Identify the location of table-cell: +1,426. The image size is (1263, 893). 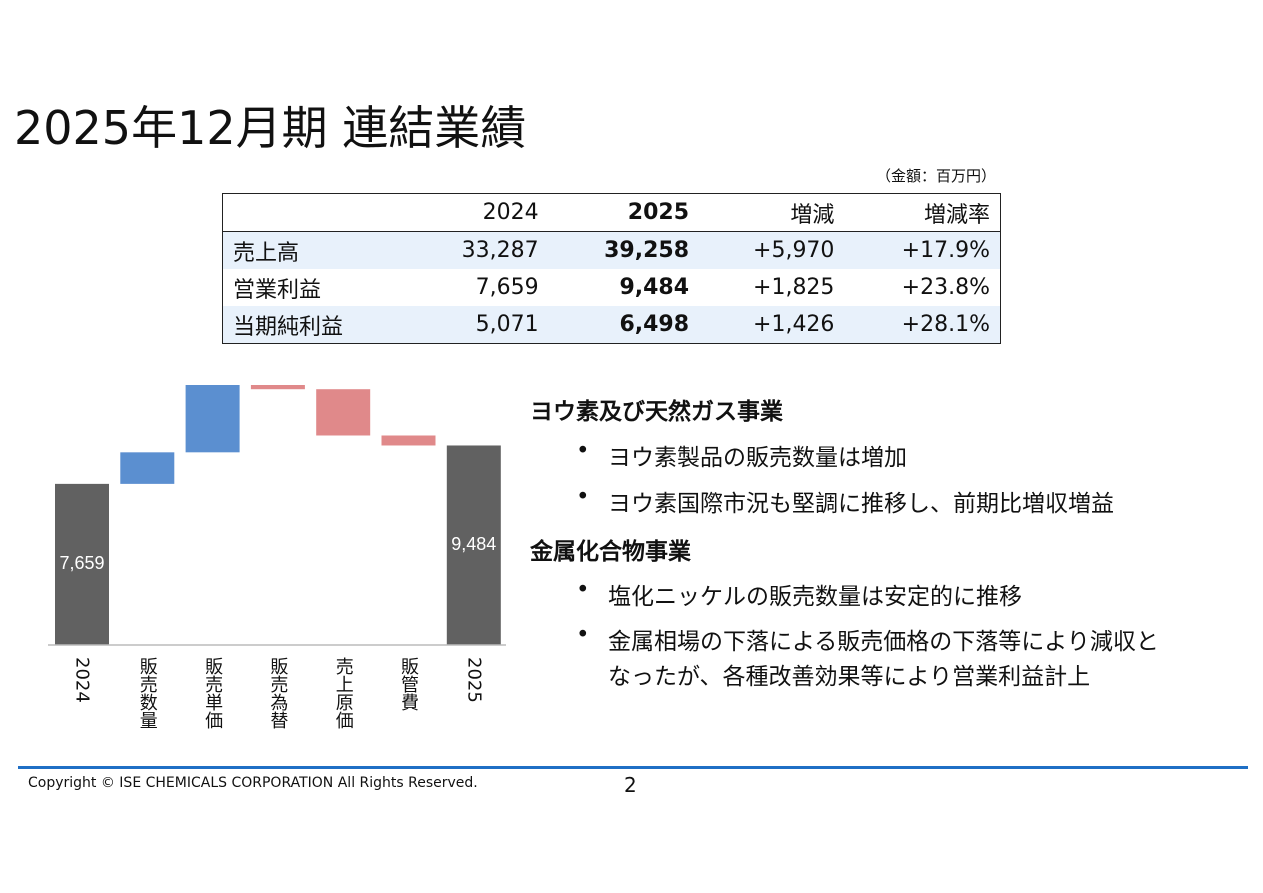
(772, 325).